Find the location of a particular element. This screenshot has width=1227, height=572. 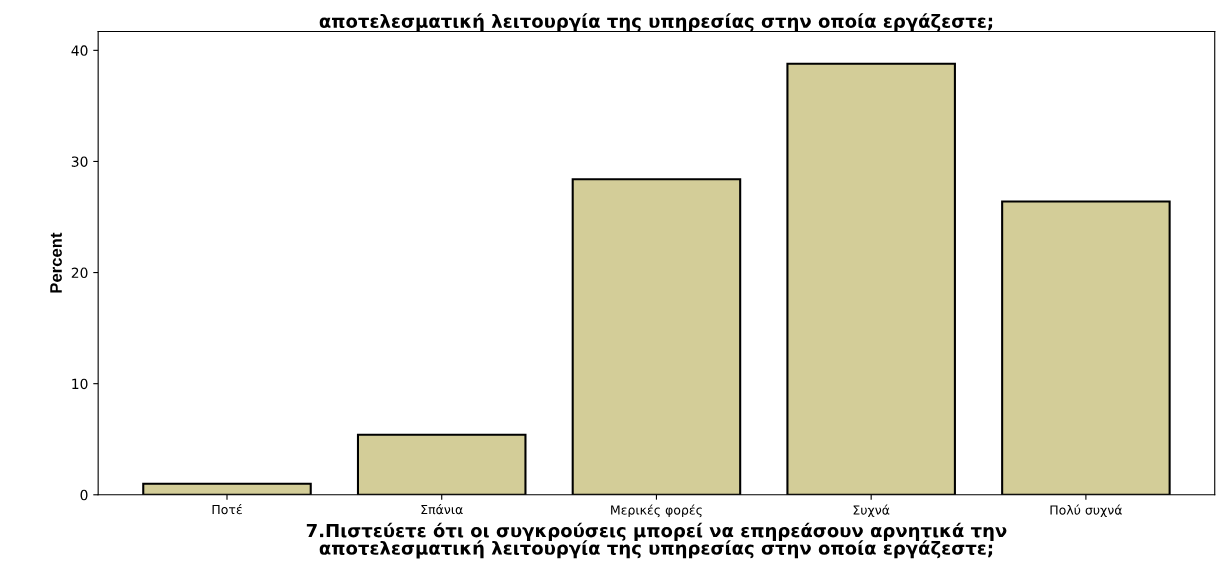

y-tick-label: 30 is located at coordinates (79, 161).